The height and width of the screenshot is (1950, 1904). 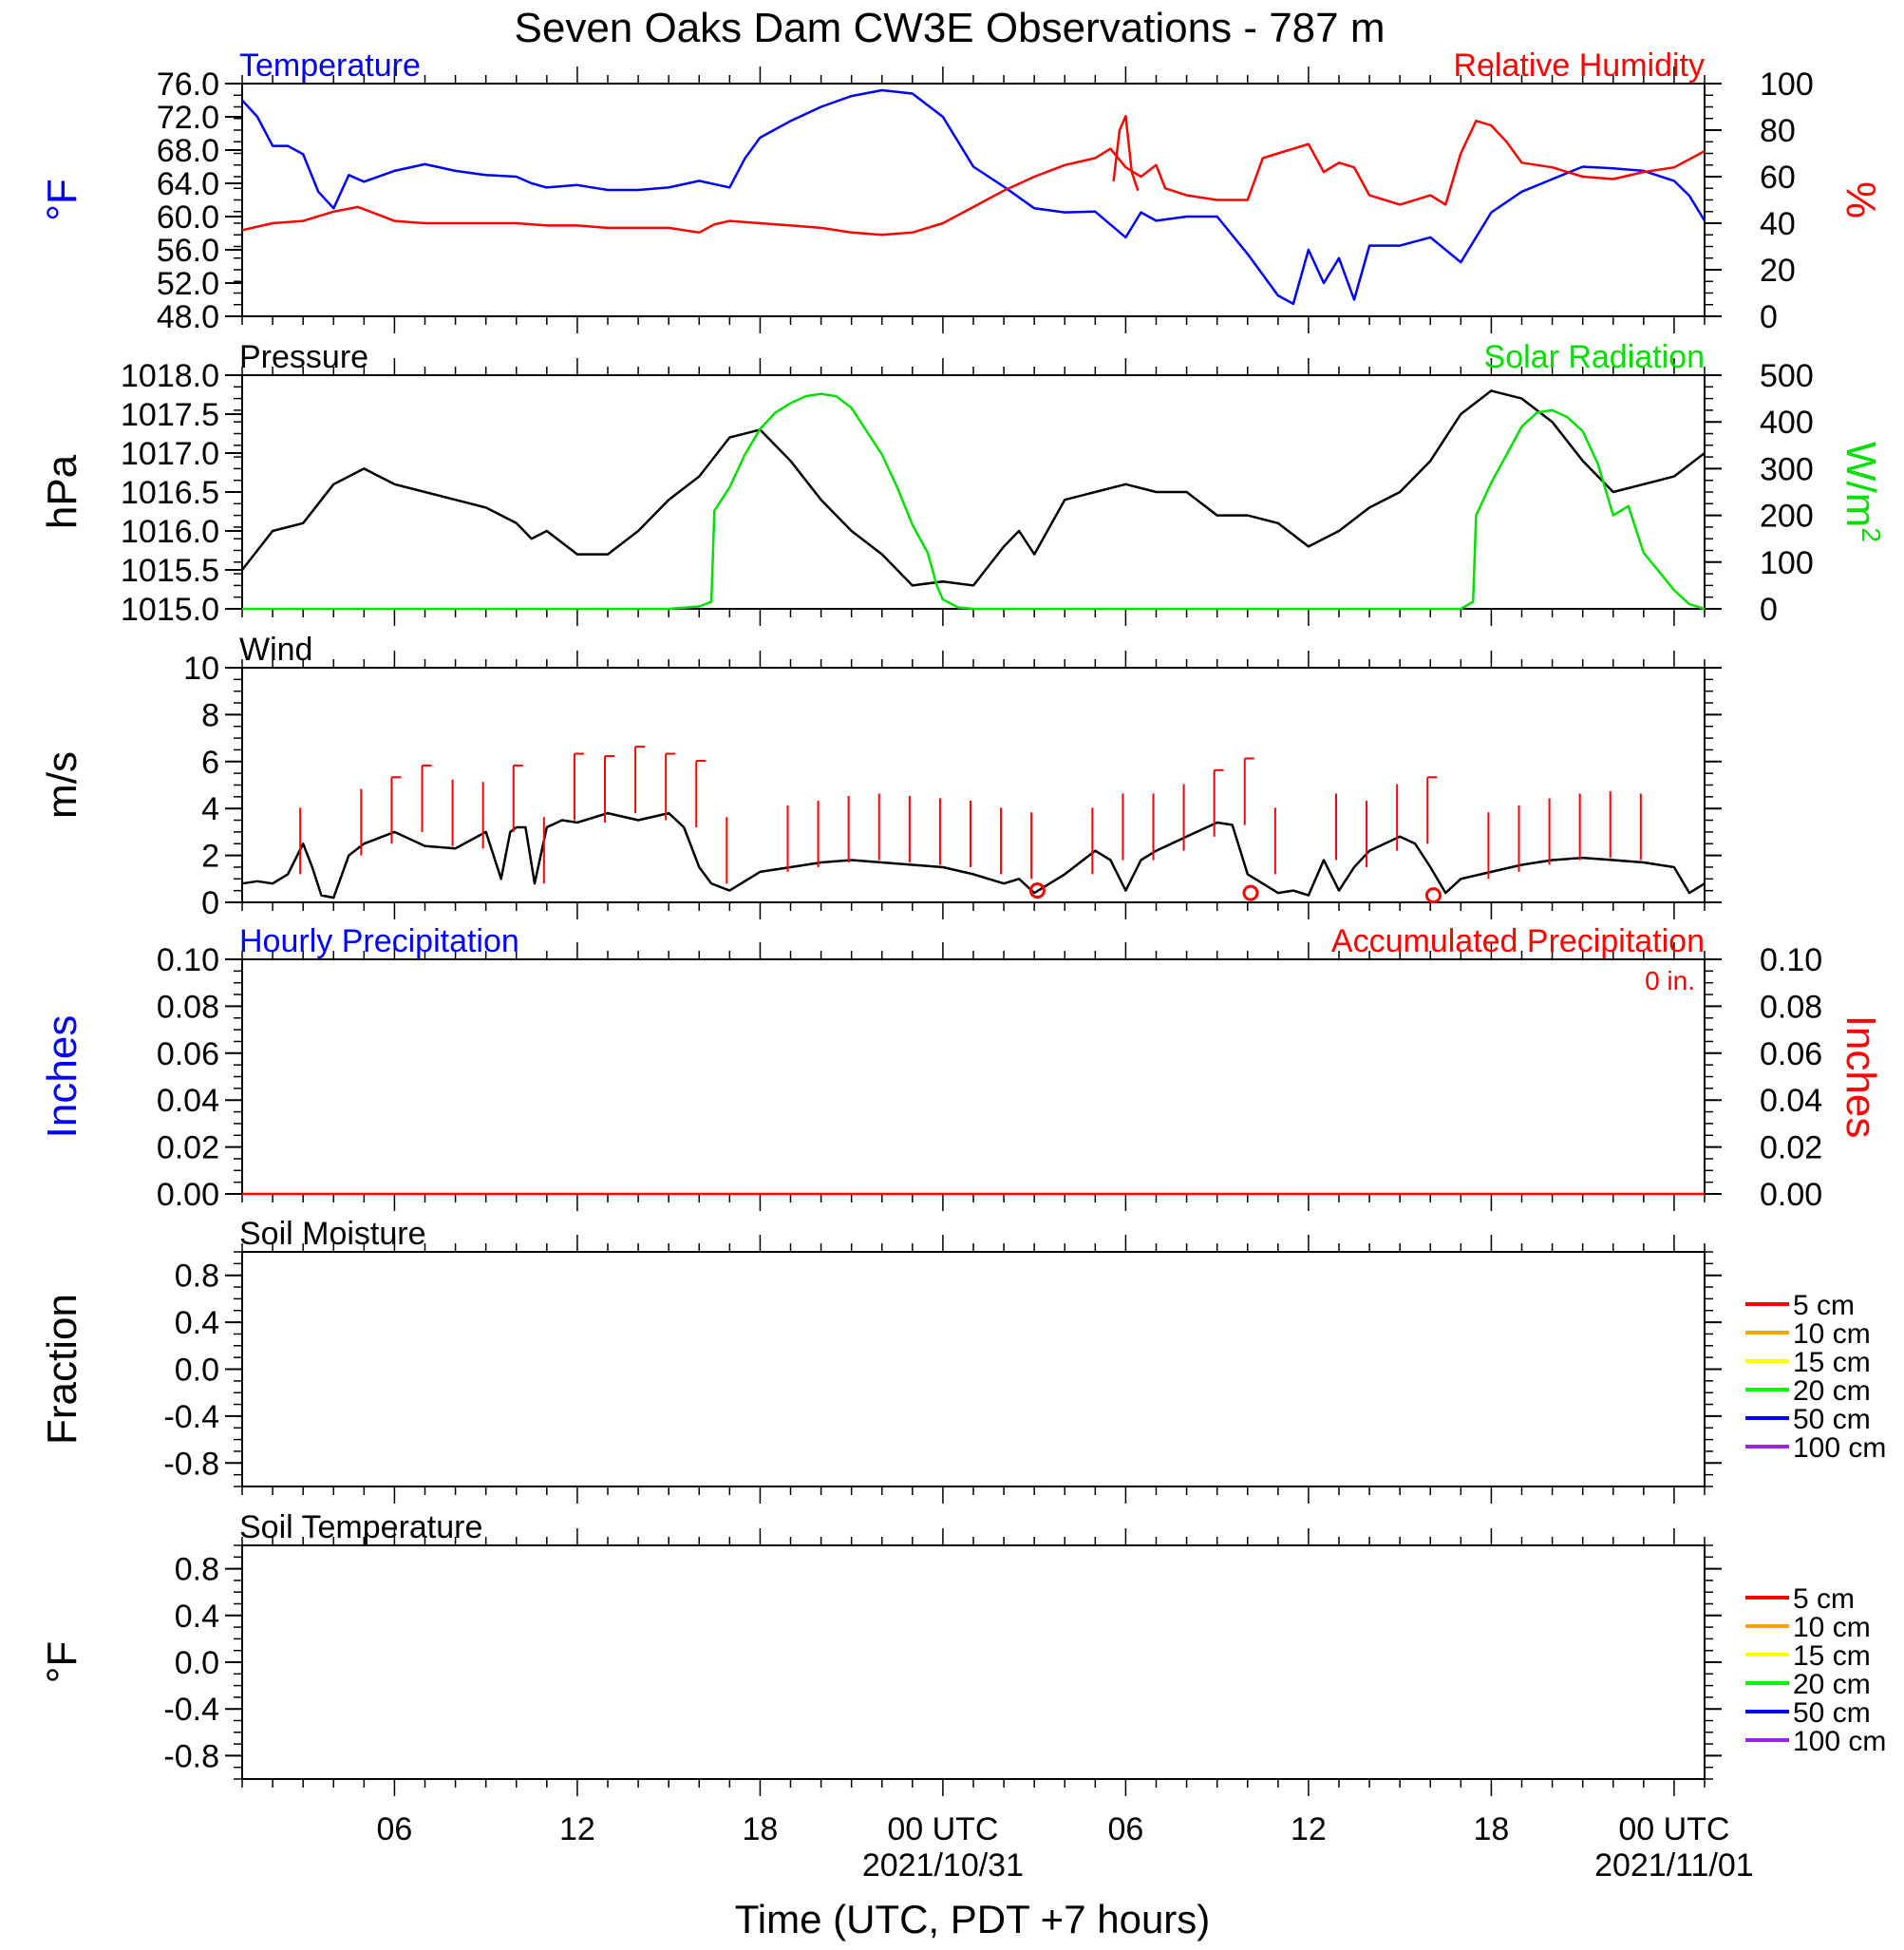 What do you see at coordinates (1670, 980) in the screenshot?
I see `accumulated-annotation: 0 in.` at bounding box center [1670, 980].